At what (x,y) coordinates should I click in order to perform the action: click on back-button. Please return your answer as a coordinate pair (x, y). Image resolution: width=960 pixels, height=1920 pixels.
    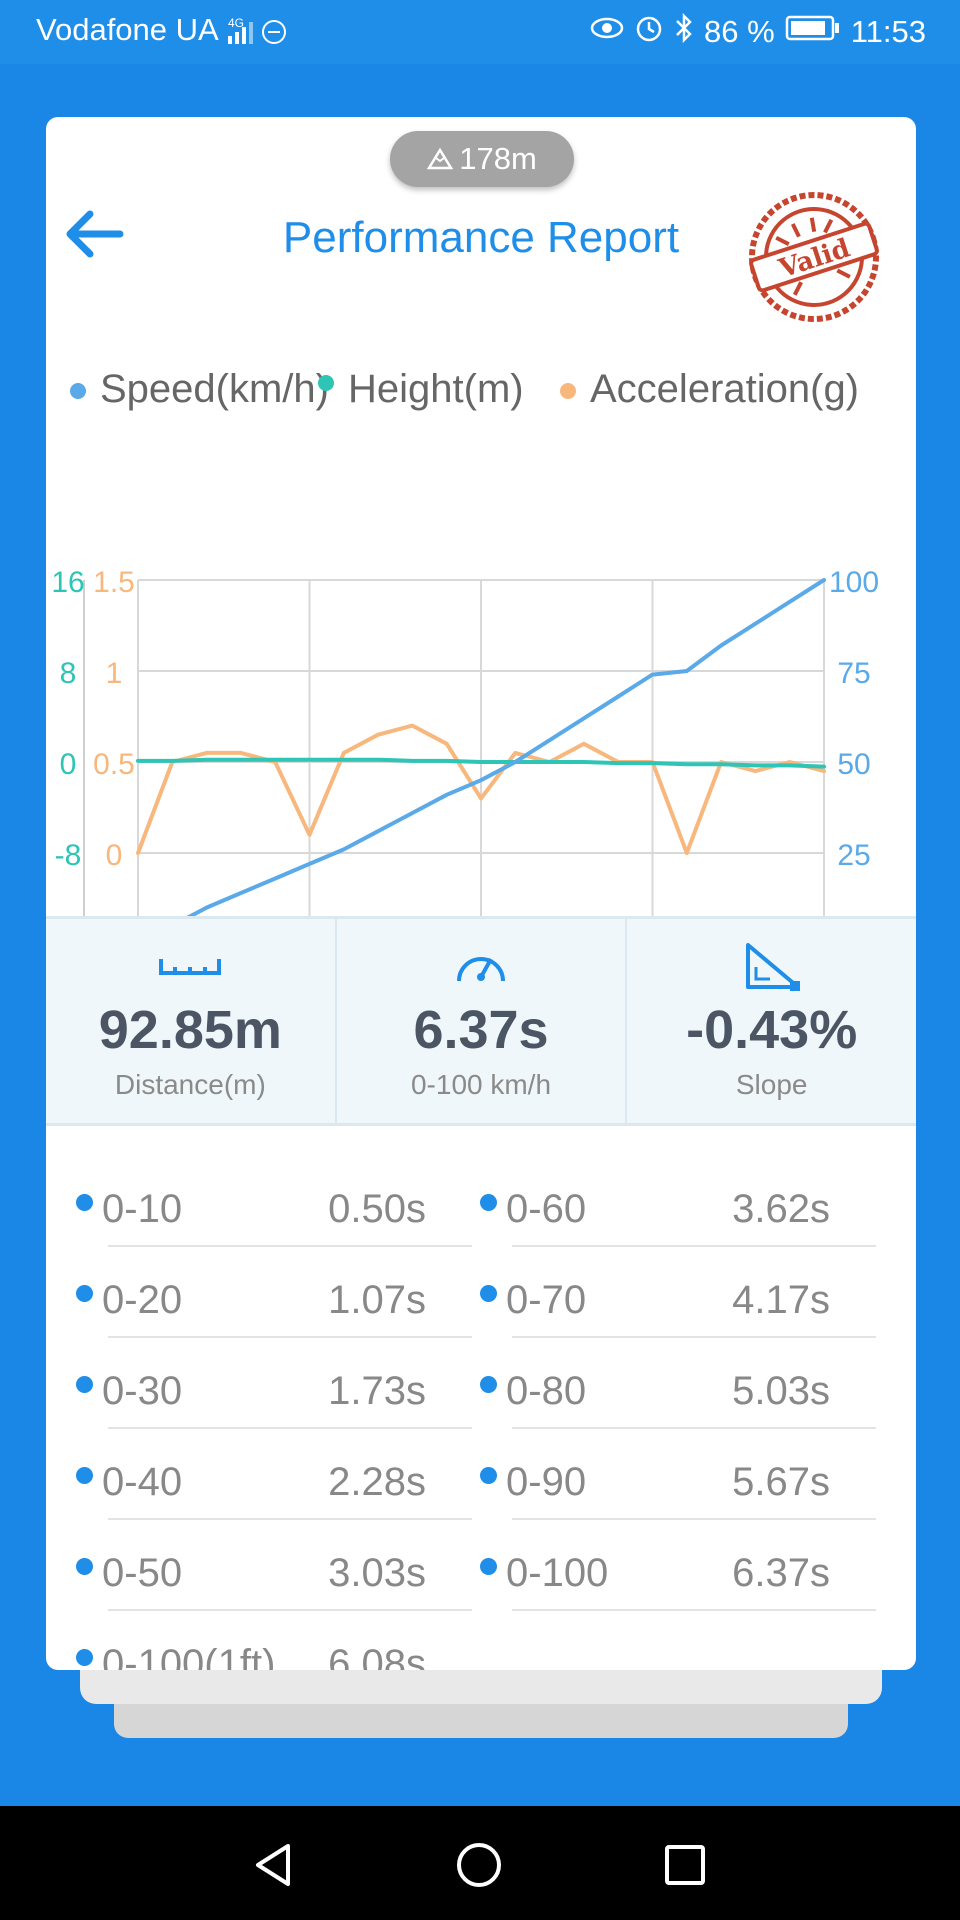
    Looking at the image, I should click on (95, 234).